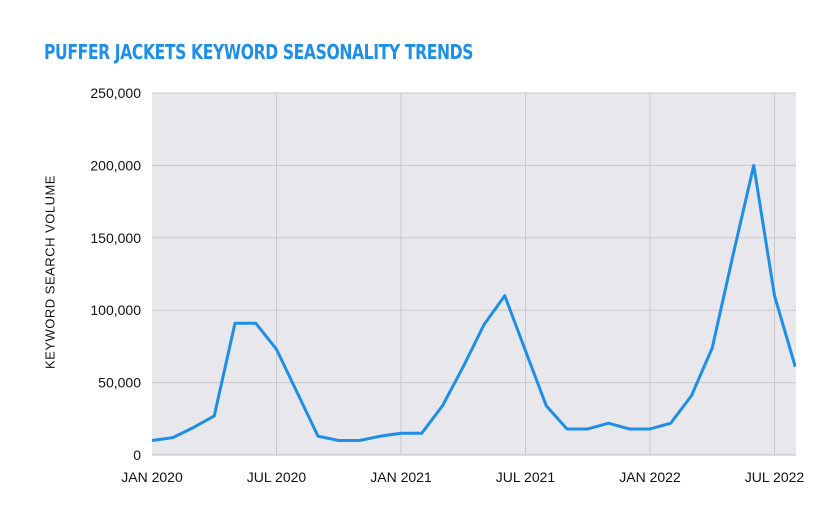 Image resolution: width=840 pixels, height=525 pixels. Describe the element at coordinates (115, 165) in the screenshot. I see `y-tick-label: 200,000` at that location.